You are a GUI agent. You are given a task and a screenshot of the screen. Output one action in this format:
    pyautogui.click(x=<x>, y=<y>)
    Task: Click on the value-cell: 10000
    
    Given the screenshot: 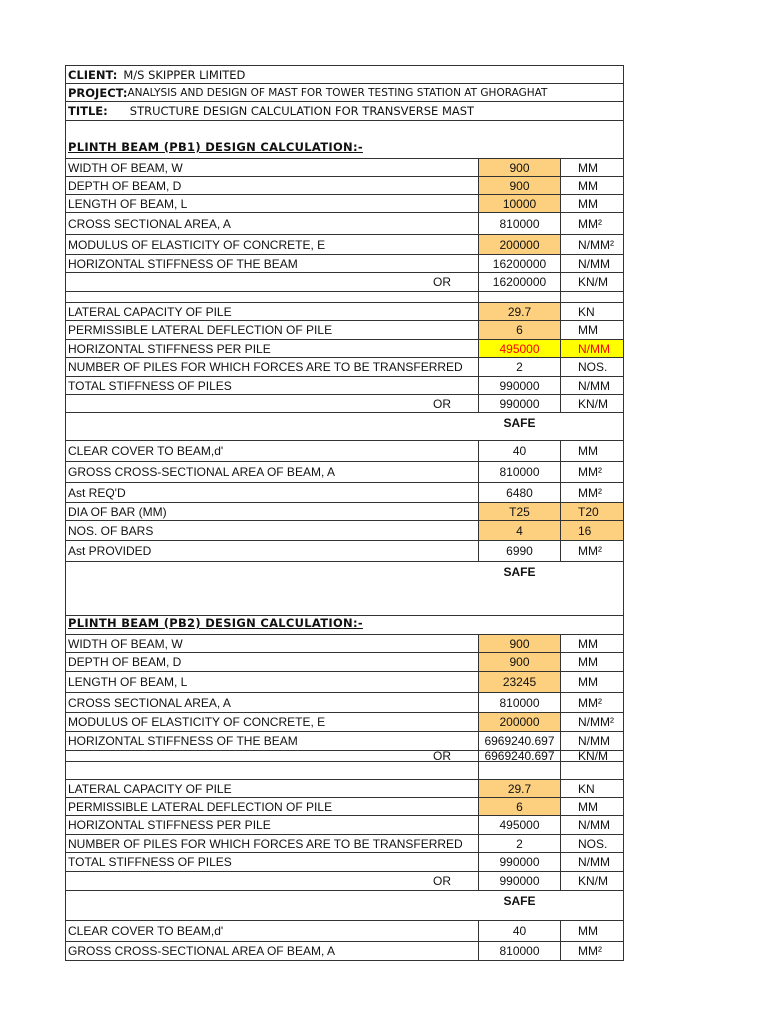 What is the action you would take?
    pyautogui.click(x=519, y=203)
    